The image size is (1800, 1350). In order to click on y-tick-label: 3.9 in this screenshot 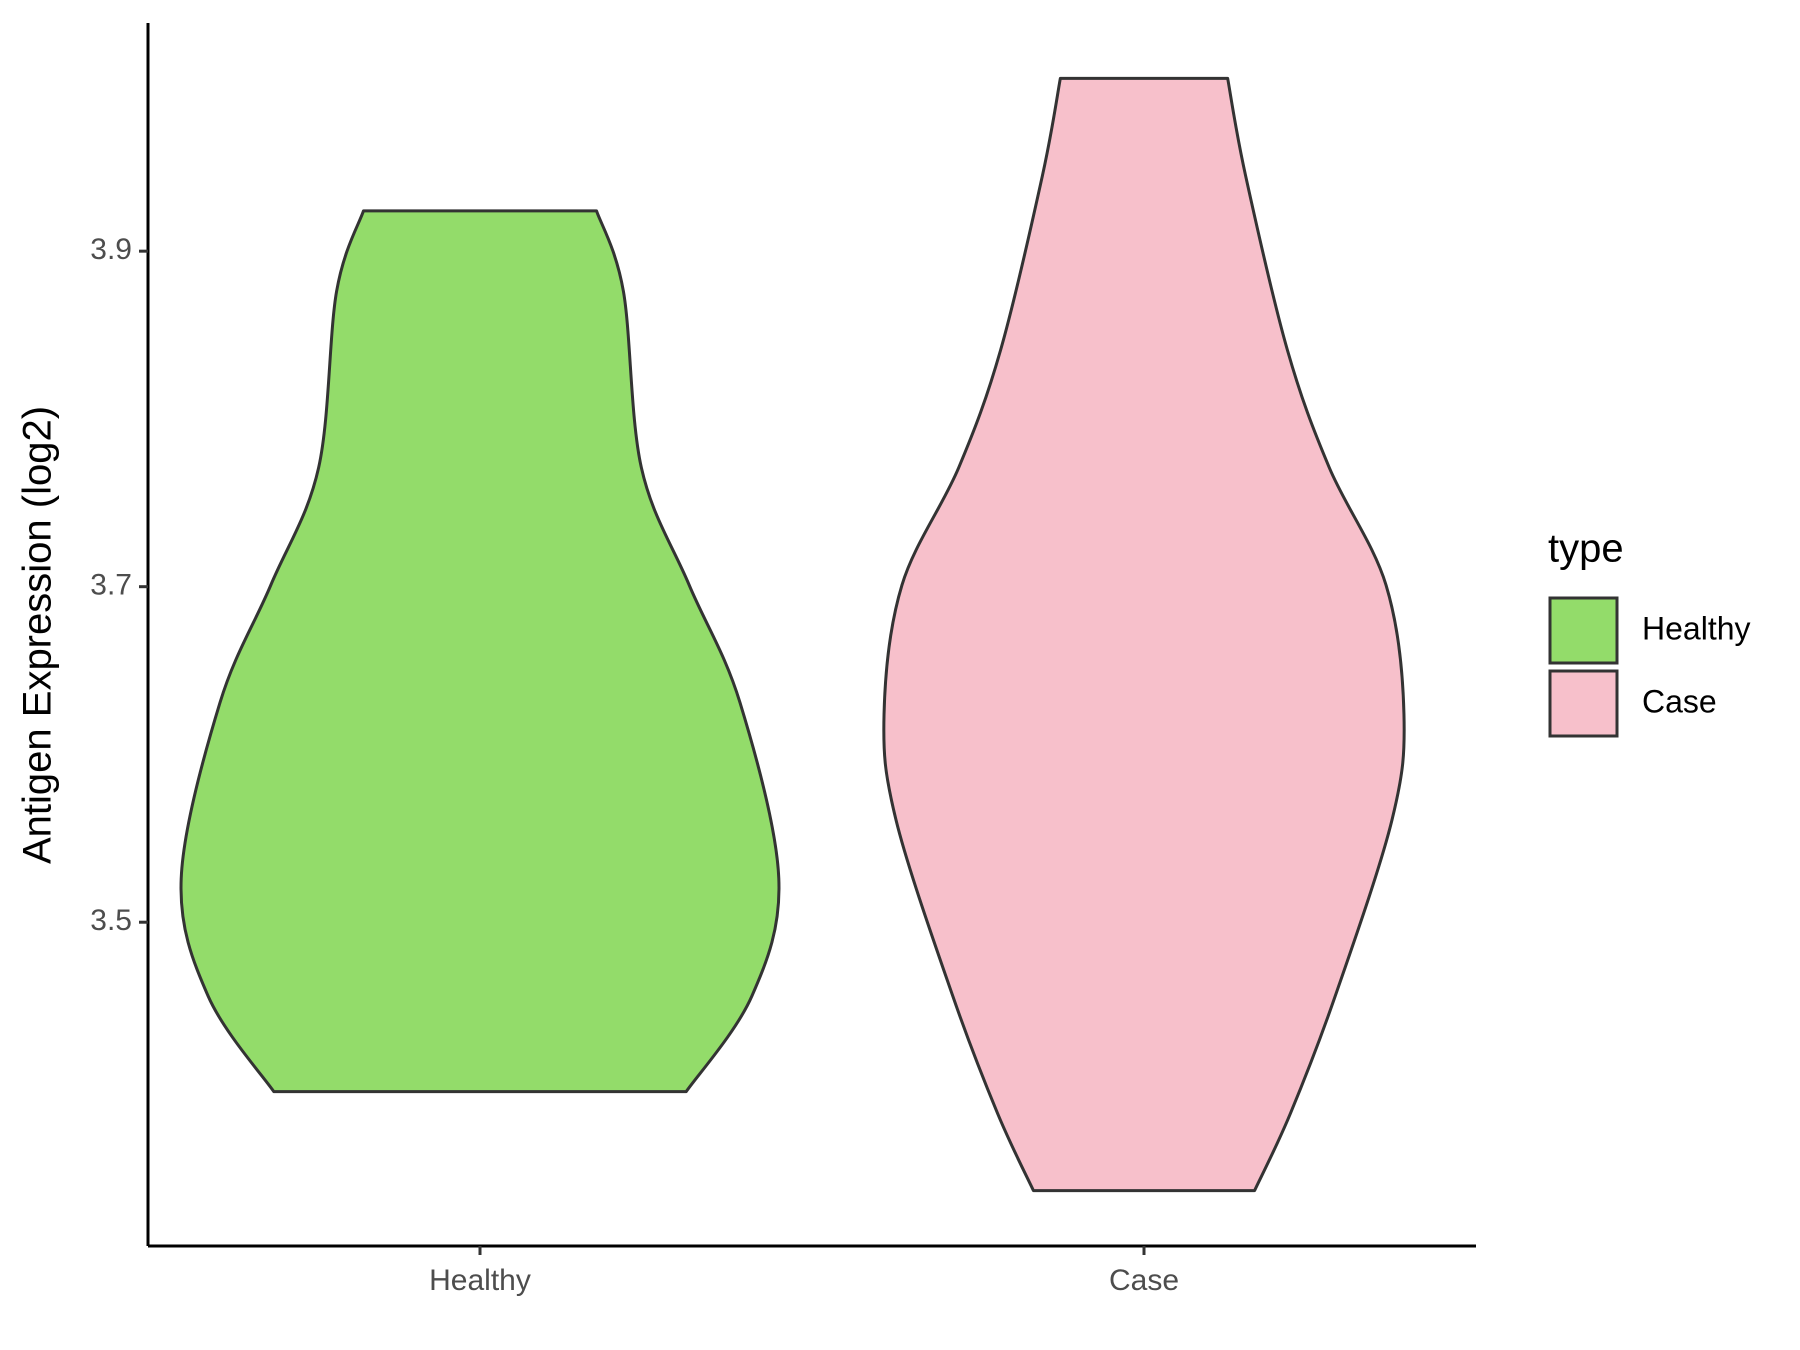, I will do `click(111, 249)`.